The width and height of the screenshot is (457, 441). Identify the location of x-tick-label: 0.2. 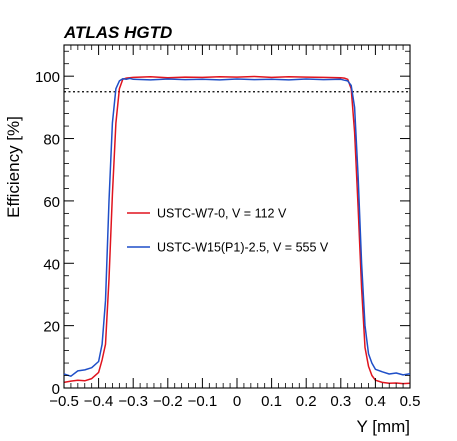
(306, 401).